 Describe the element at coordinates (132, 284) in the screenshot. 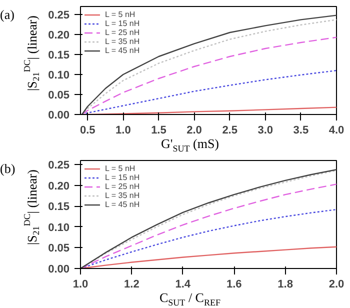

I see `x-tick-label: 1.2` at that location.